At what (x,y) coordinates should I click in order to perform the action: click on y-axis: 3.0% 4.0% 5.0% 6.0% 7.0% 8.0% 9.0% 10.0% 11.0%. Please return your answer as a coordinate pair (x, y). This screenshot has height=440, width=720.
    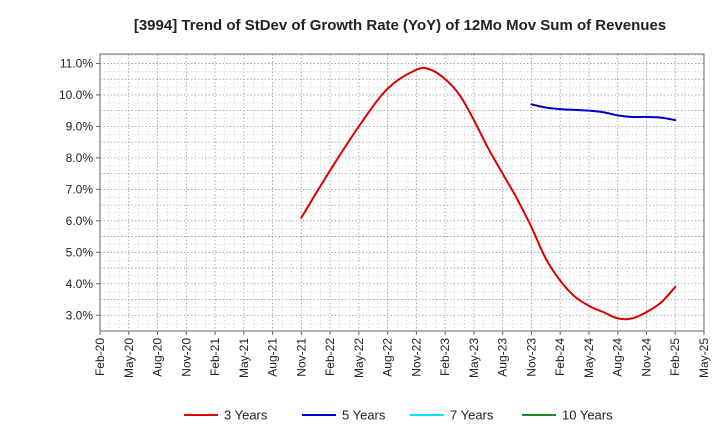
    Looking at the image, I should click on (79, 189).